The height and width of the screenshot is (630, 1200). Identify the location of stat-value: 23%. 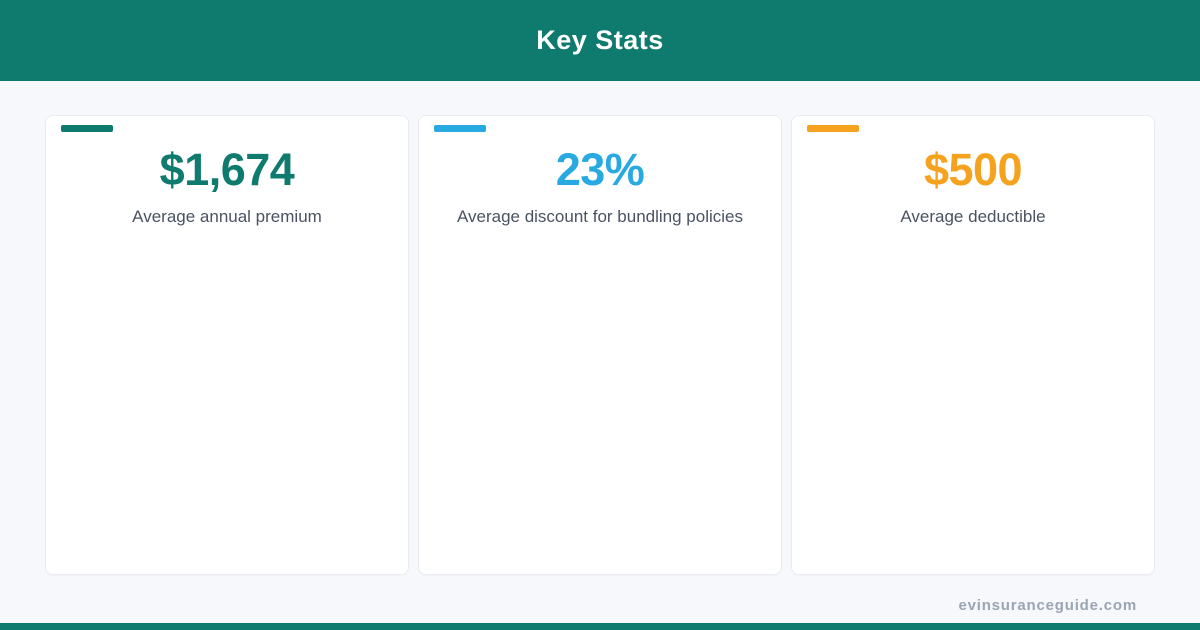
(600, 169).